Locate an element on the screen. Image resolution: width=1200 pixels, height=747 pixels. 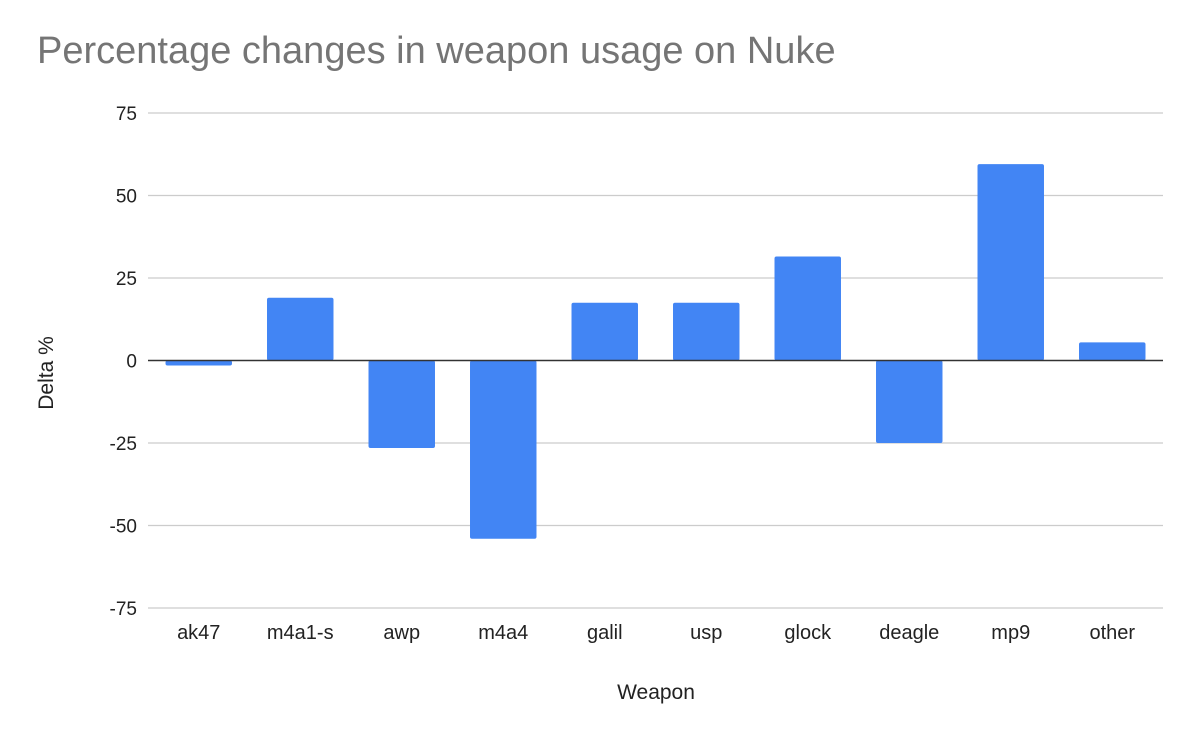
x-tick-label: other is located at coordinates (1112, 633).